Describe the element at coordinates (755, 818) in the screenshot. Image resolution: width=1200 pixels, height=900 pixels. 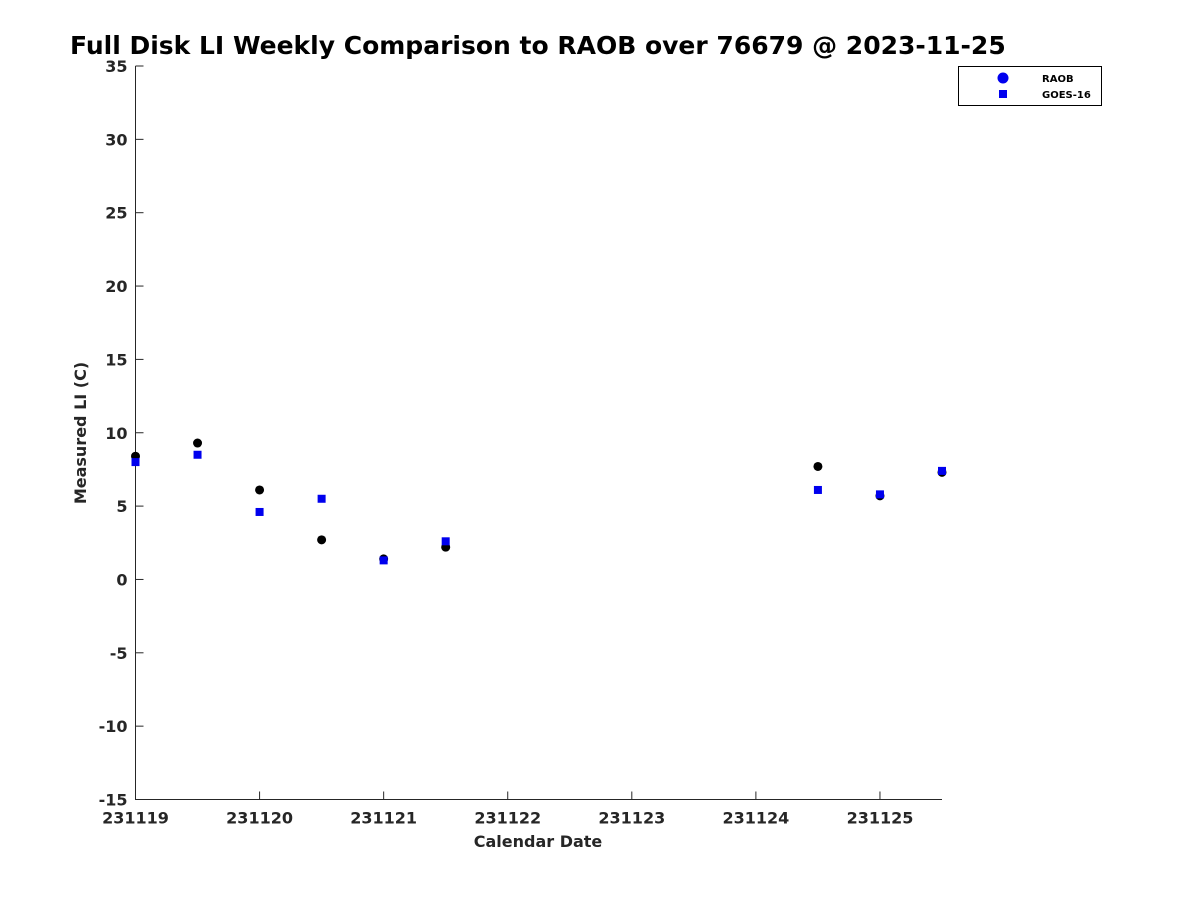
I see `x-tick-label: 231124` at that location.